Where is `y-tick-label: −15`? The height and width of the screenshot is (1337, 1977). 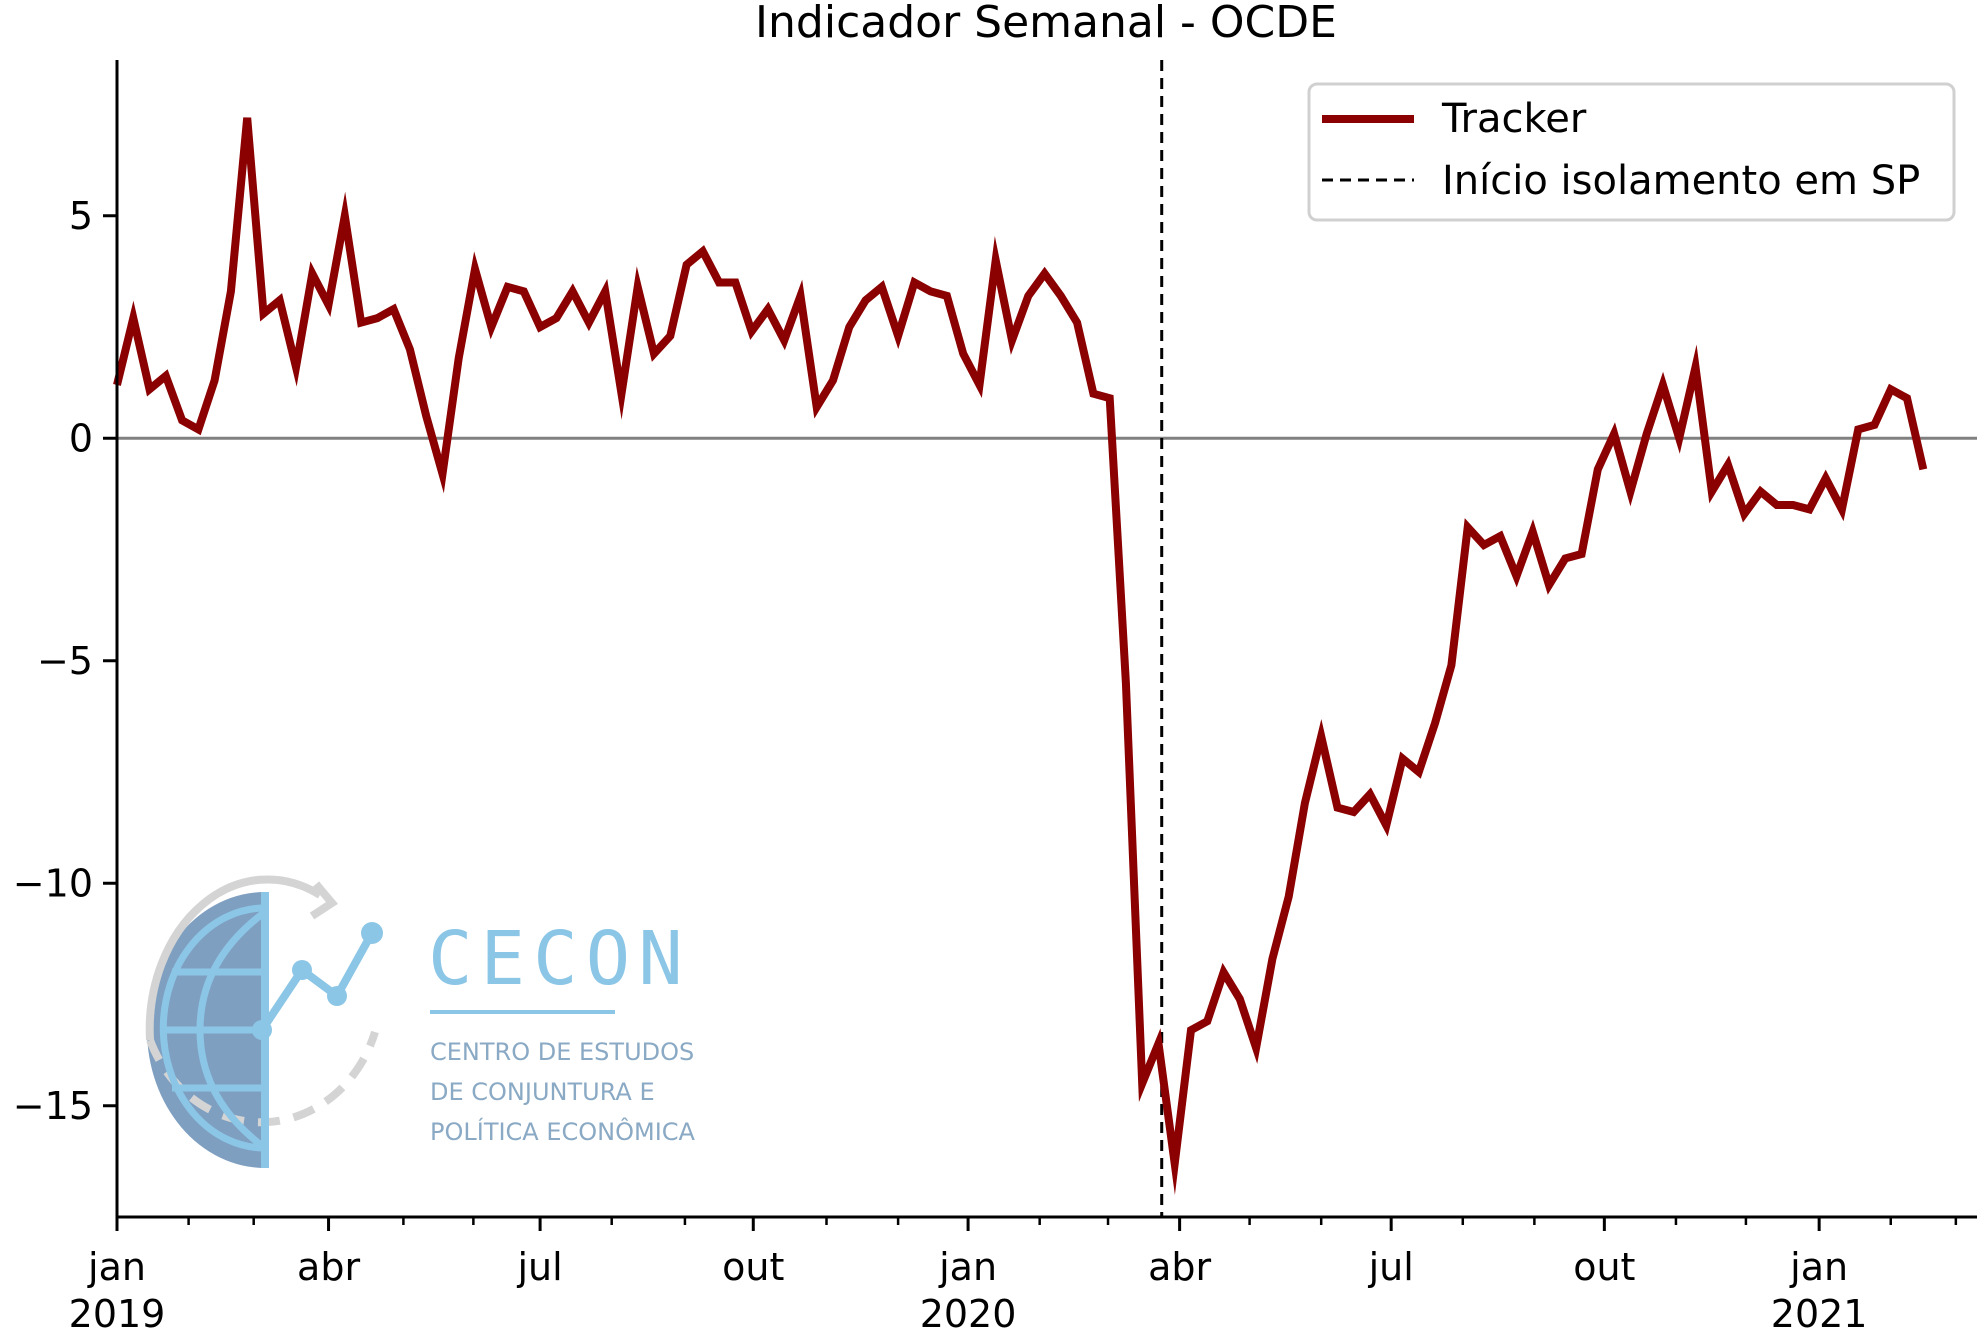
y-tick-label: −15 is located at coordinates (53, 1106).